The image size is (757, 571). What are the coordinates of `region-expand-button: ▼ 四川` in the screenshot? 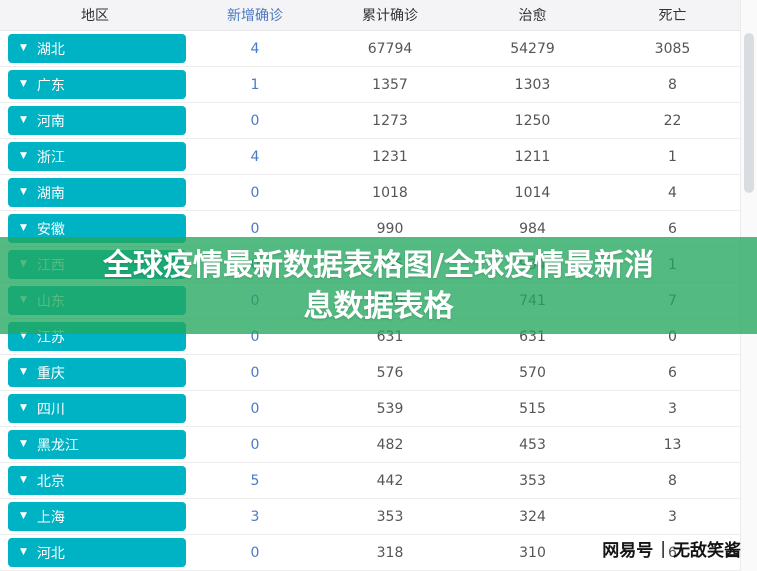 It's located at (97, 408).